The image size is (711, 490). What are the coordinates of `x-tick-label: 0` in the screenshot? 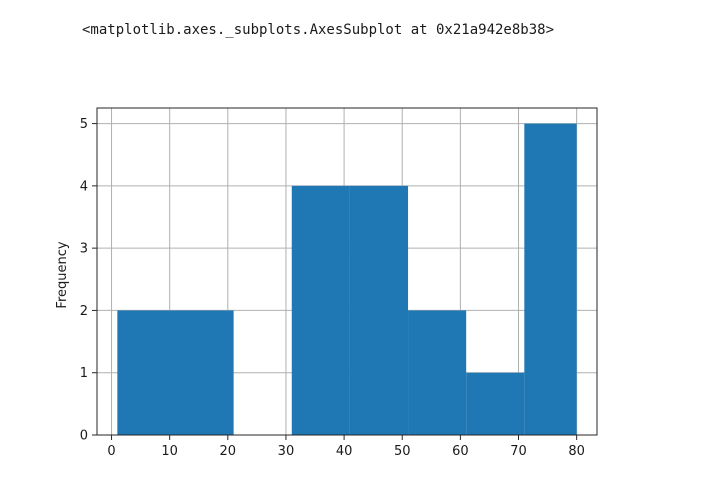 It's located at (111, 451).